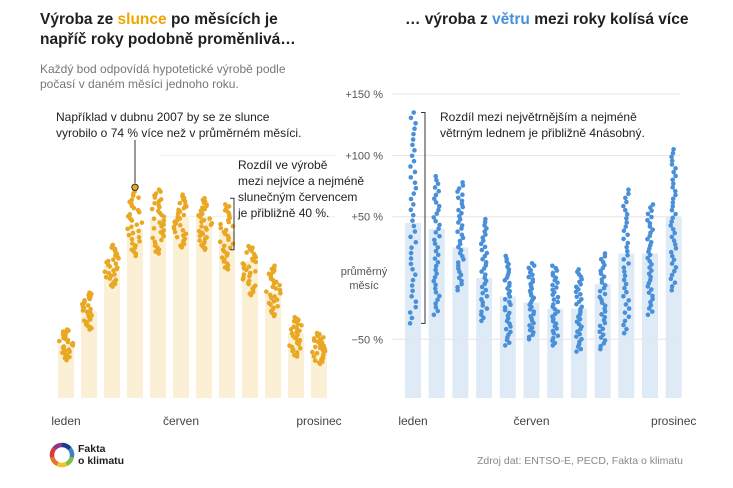 The image size is (733, 488). What do you see at coordinates (301, 181) in the screenshot?
I see `solar-range-line2: mezi nejvíce a nejméně` at bounding box center [301, 181].